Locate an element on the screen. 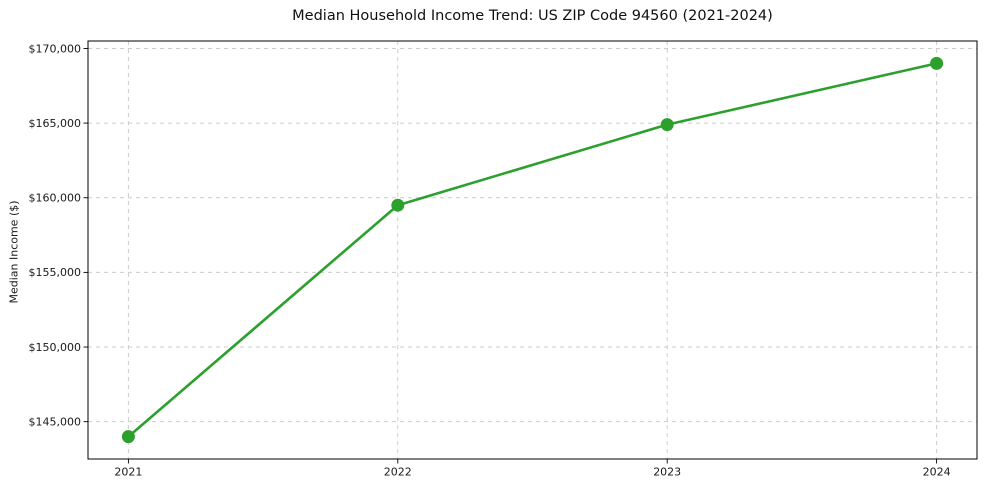  x-tick-label: 2021 is located at coordinates (128, 472).